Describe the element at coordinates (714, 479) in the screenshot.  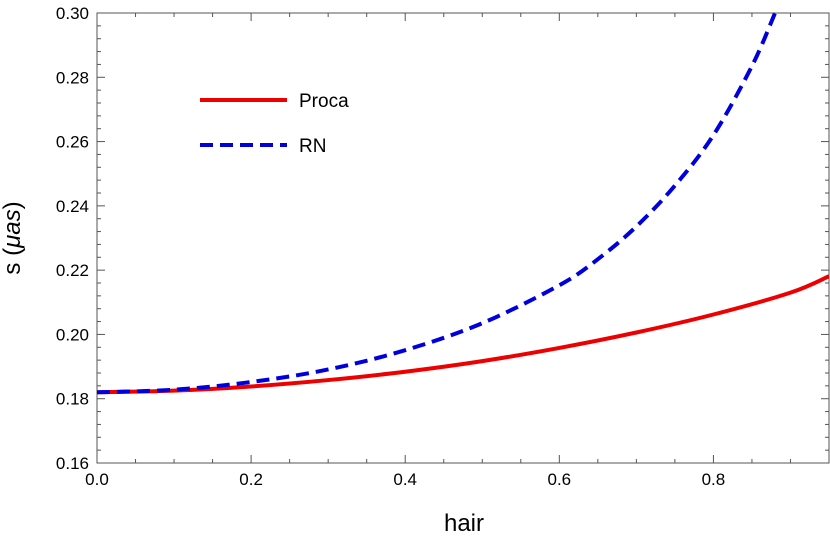
I see `x-tick-label: 0.8` at that location.